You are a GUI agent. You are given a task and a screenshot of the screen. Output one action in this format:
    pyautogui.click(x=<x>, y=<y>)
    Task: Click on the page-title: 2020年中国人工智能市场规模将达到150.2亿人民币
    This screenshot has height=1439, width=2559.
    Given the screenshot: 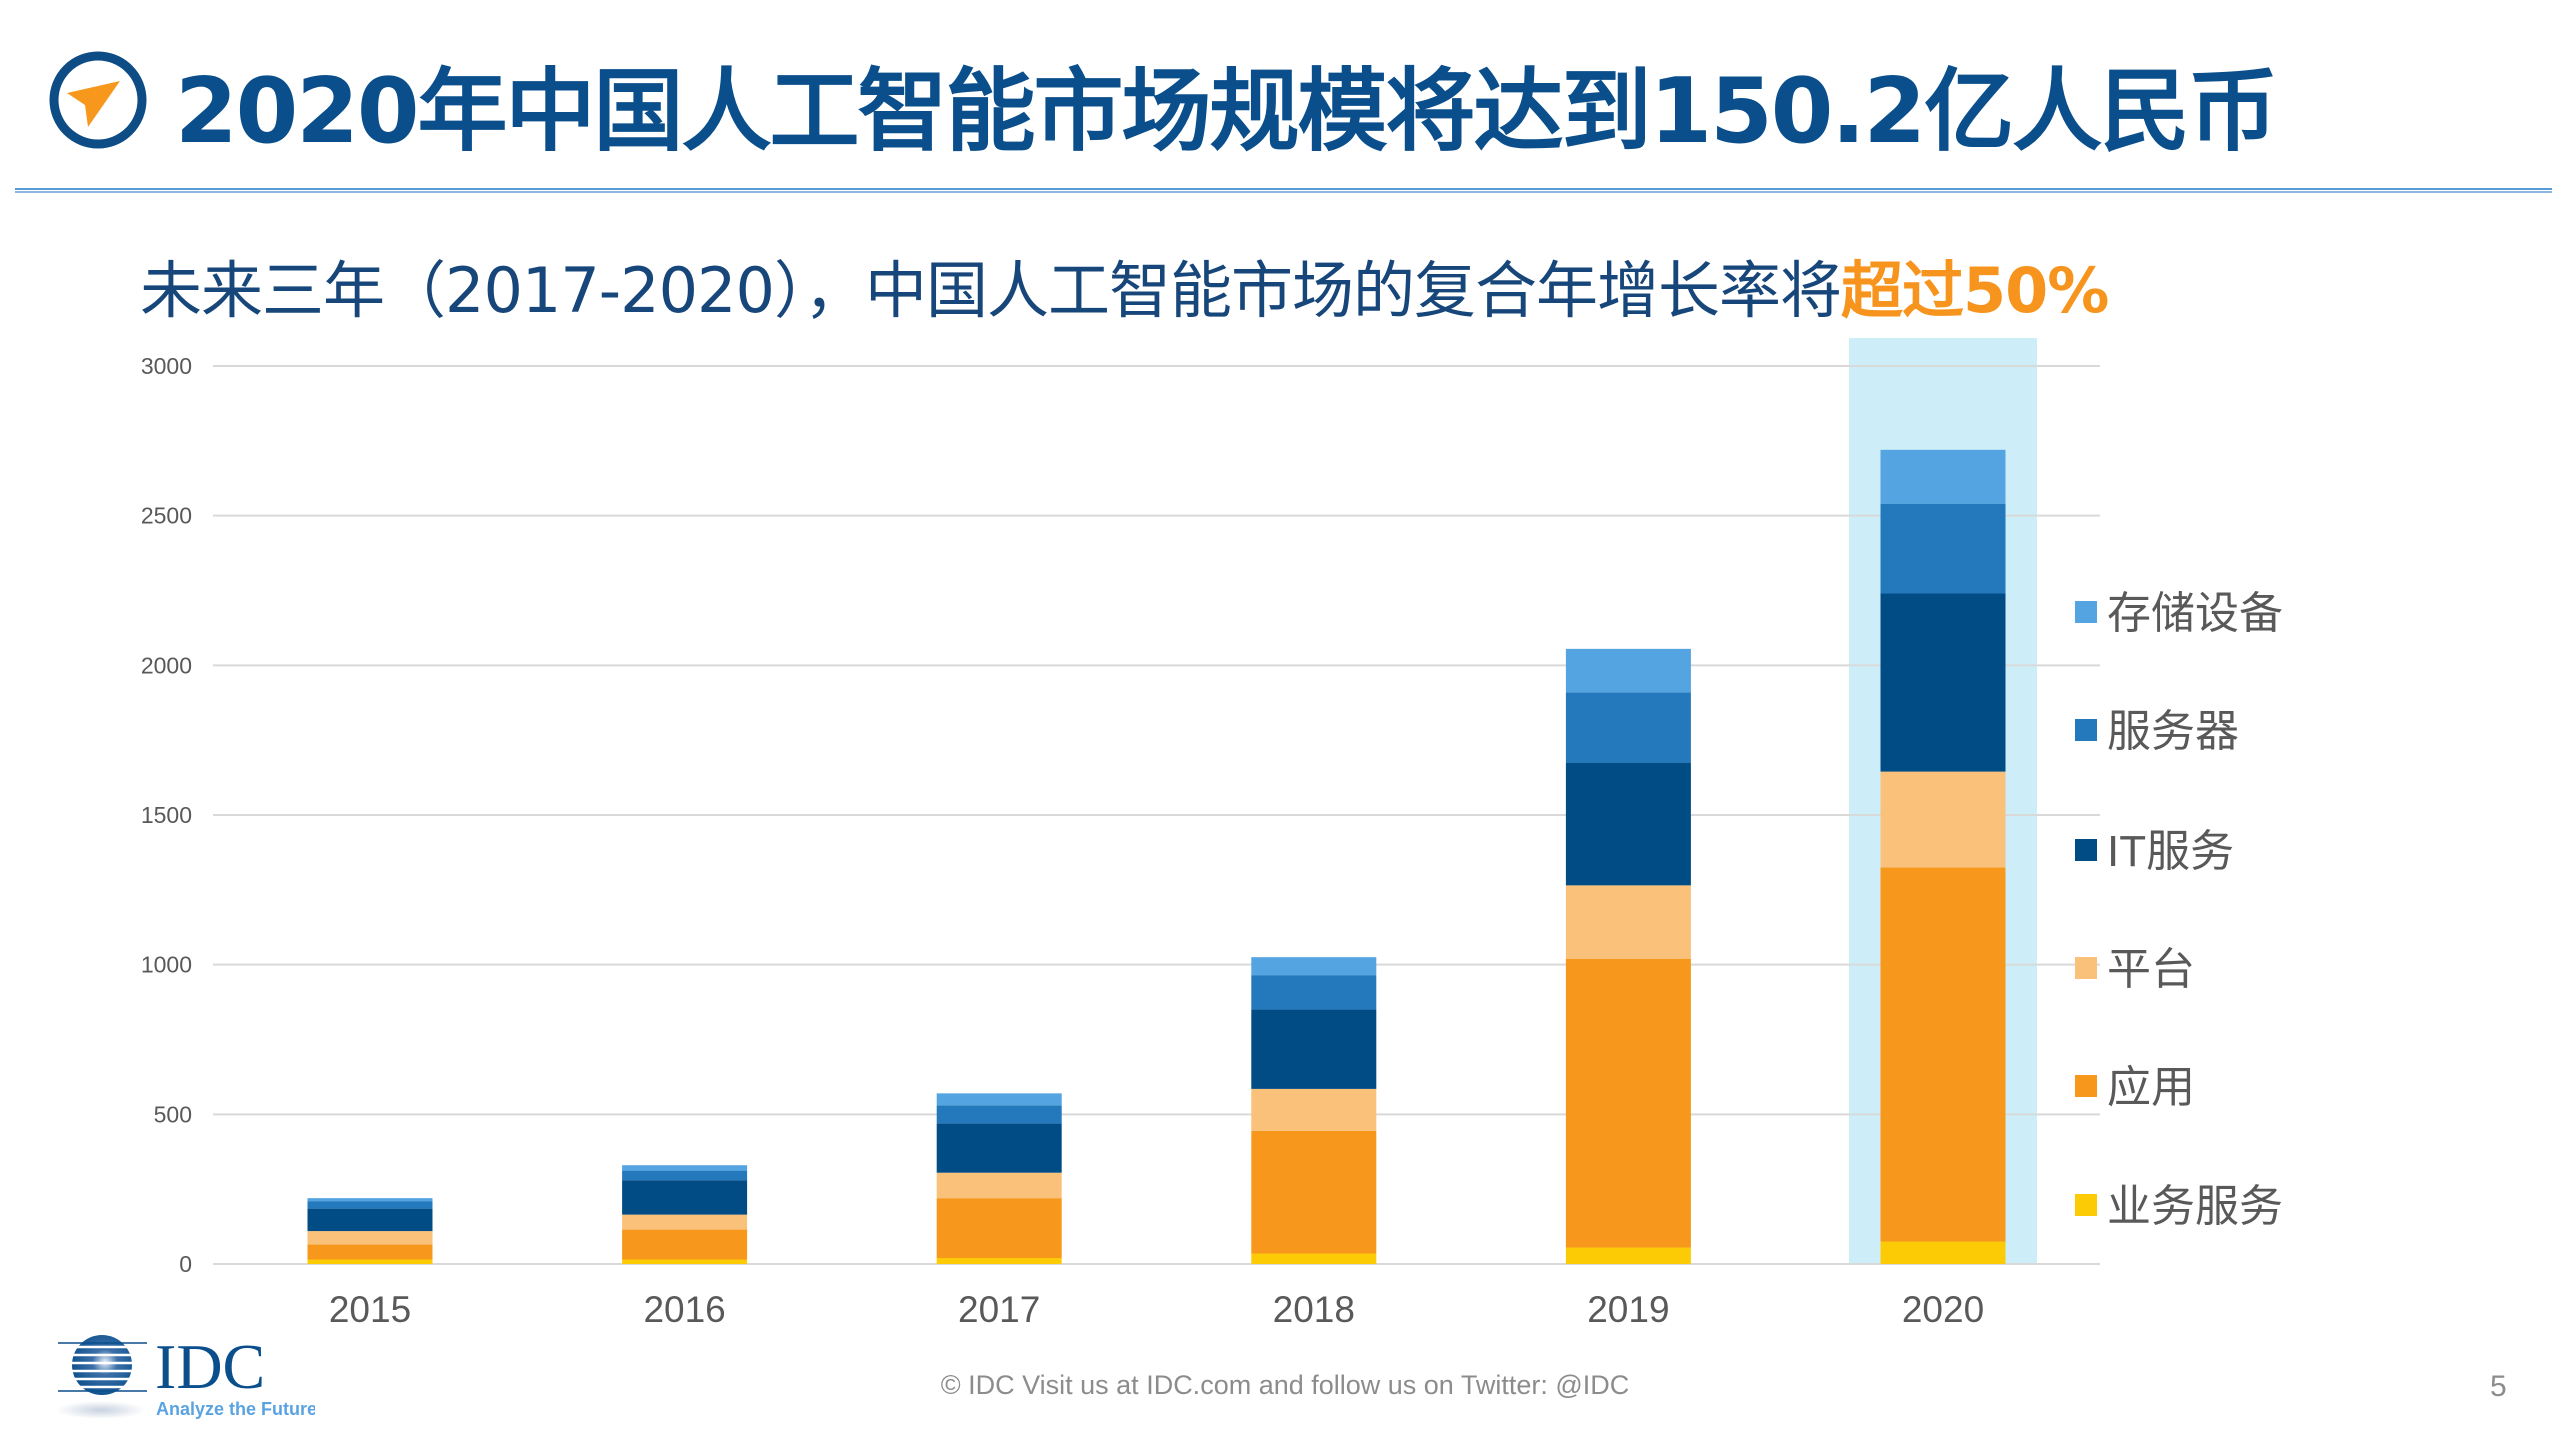 What is the action you would take?
    pyautogui.click(x=1226, y=111)
    